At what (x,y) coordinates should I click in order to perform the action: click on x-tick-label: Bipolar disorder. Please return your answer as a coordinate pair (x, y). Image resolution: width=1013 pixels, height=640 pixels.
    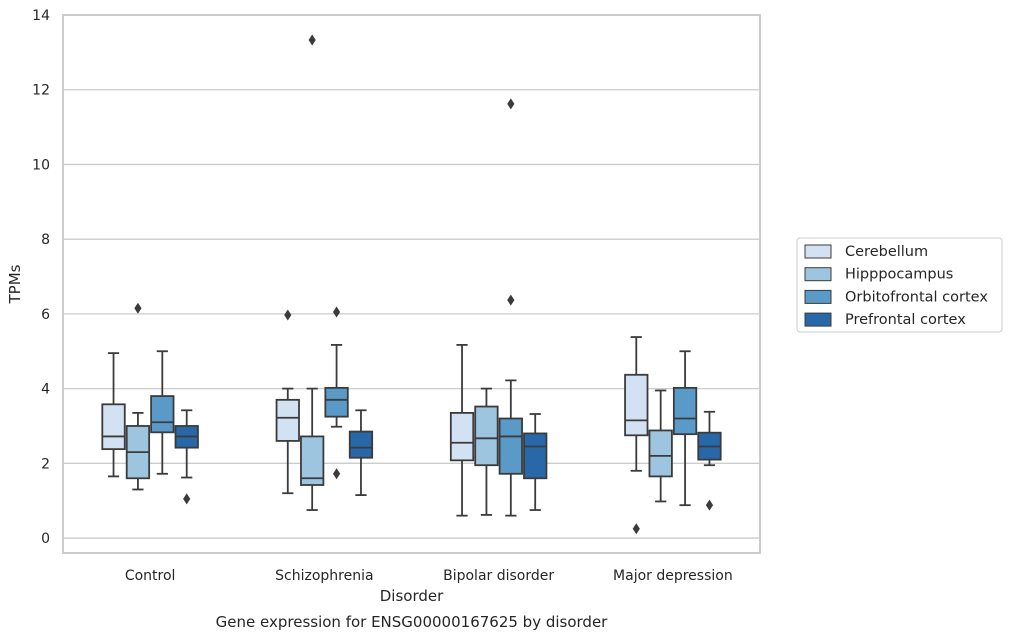
    Looking at the image, I should click on (498, 576).